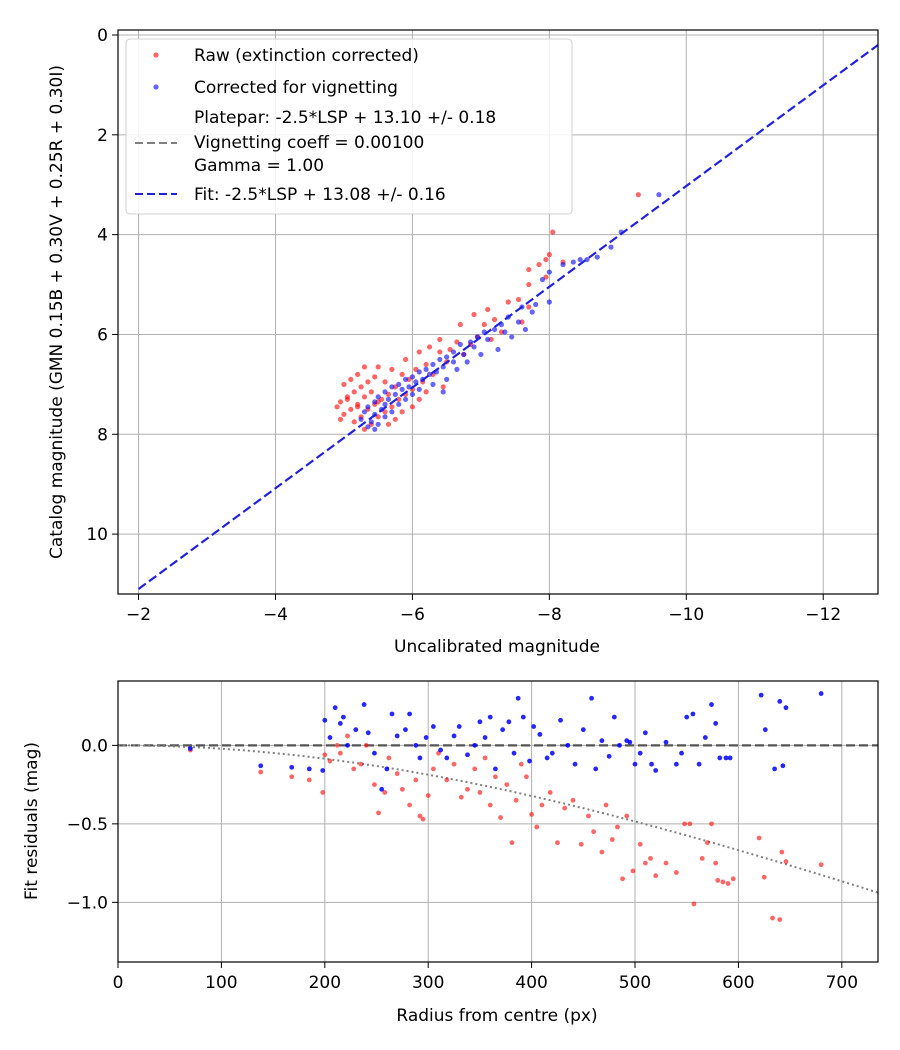  What do you see at coordinates (156, 55) in the screenshot?
I see `legend-raw-marker` at bounding box center [156, 55].